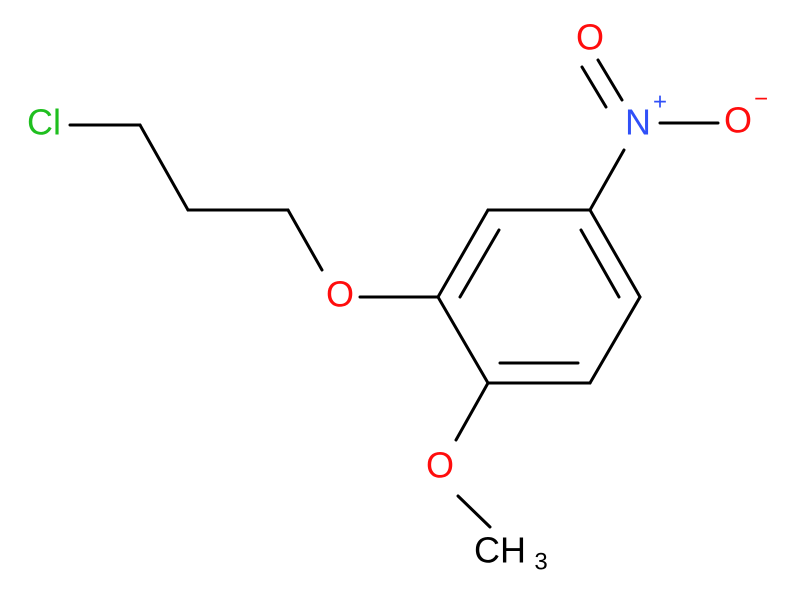 The width and height of the screenshot is (795, 596). What do you see at coordinates (638, 122) in the screenshot?
I see `atom-label: N` at bounding box center [638, 122].